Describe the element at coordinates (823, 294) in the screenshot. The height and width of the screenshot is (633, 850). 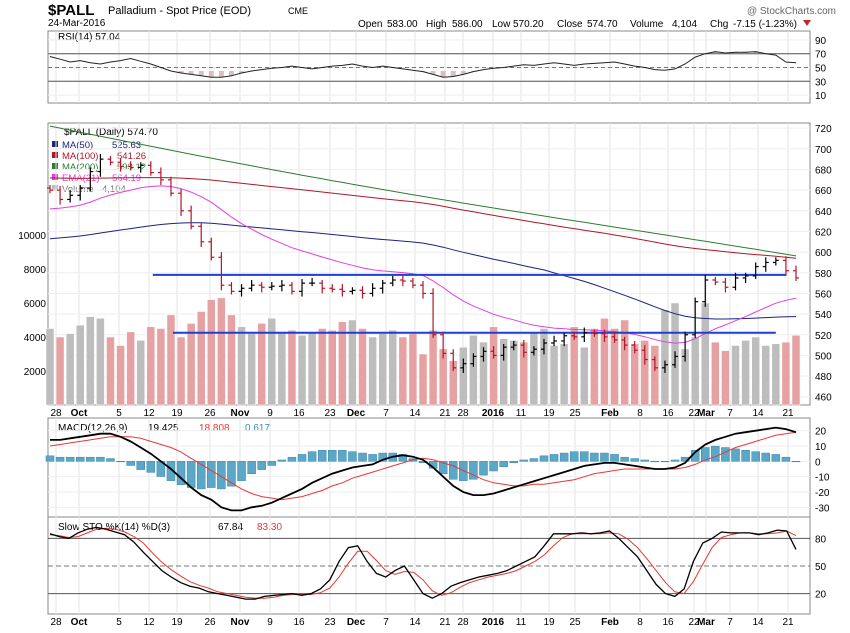
I see `price-tick-label: 560` at that location.